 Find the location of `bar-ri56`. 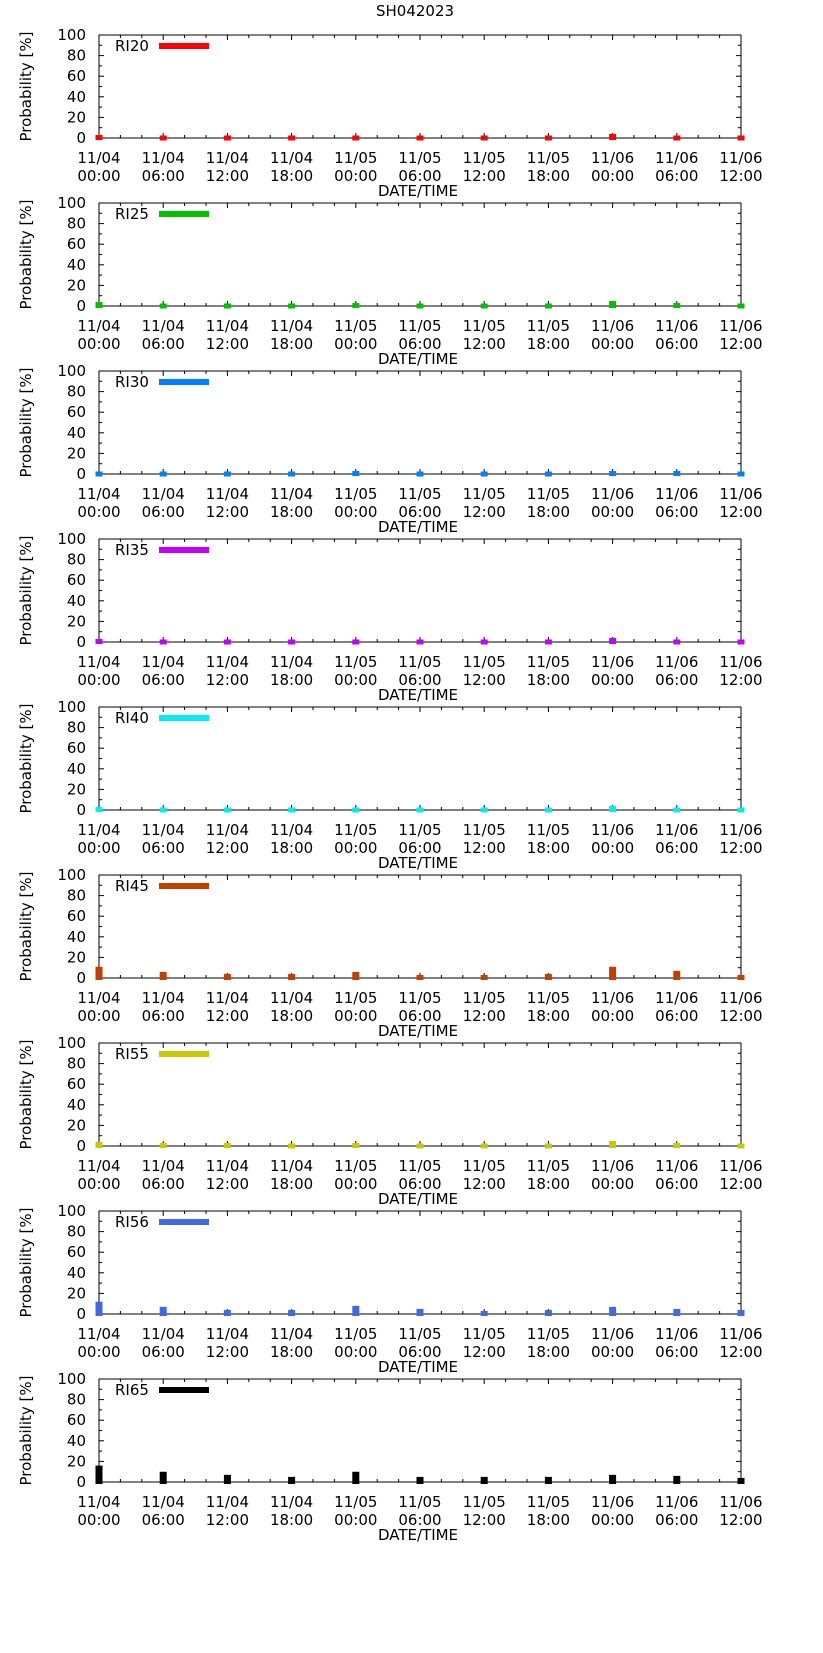

bar-ri56 is located at coordinates (613, 1311).